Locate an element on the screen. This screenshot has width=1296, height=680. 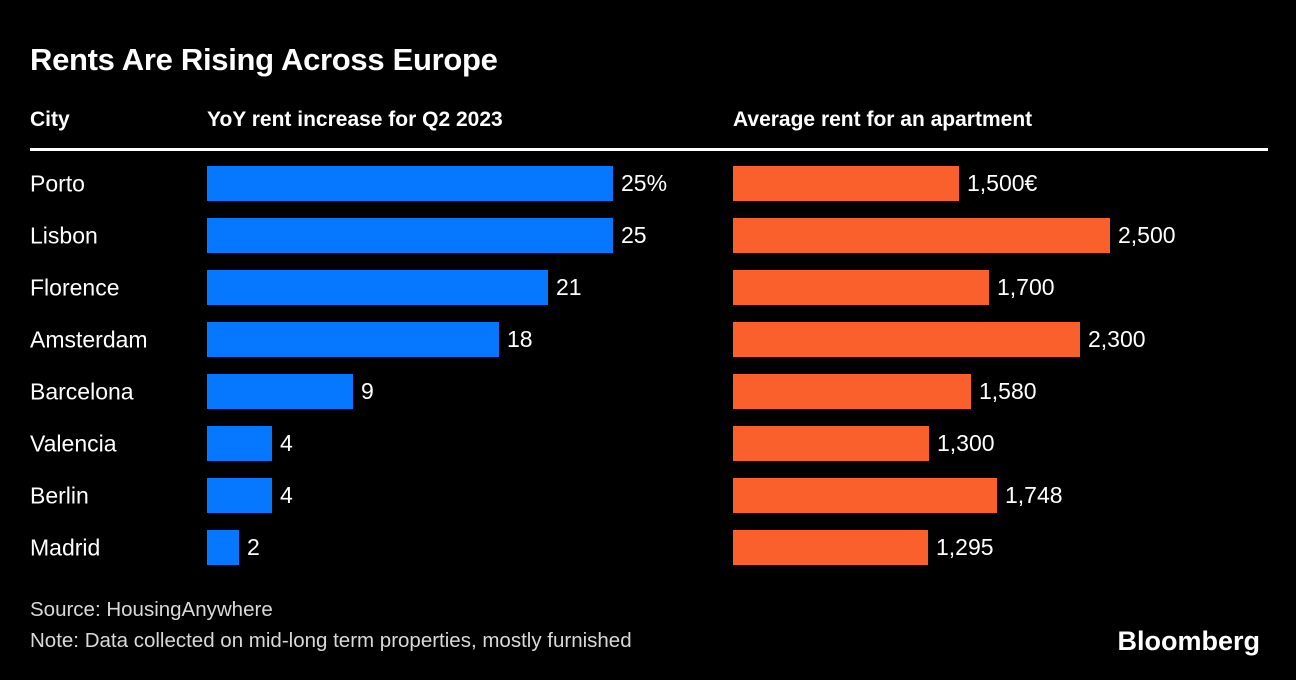
yoy-value: 2 is located at coordinates (253, 547).